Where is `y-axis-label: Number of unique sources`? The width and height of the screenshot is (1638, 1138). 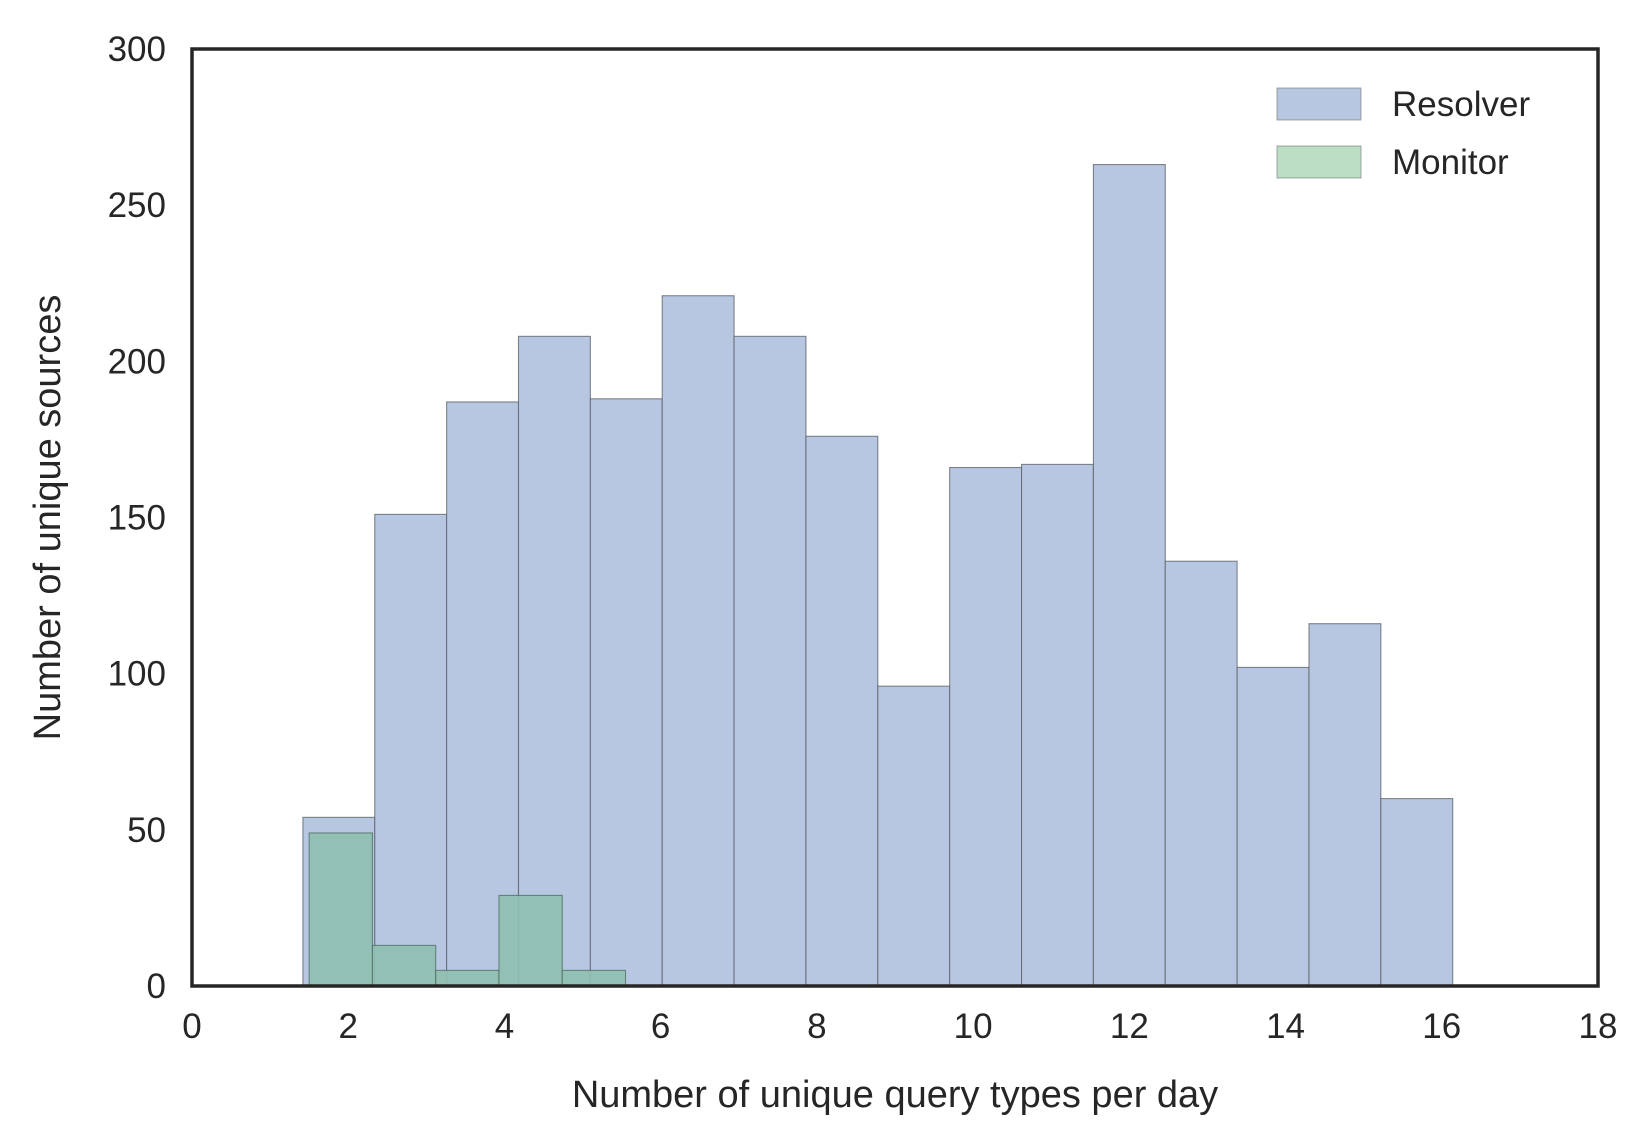 y-axis-label: Number of unique sources is located at coordinates (48, 518).